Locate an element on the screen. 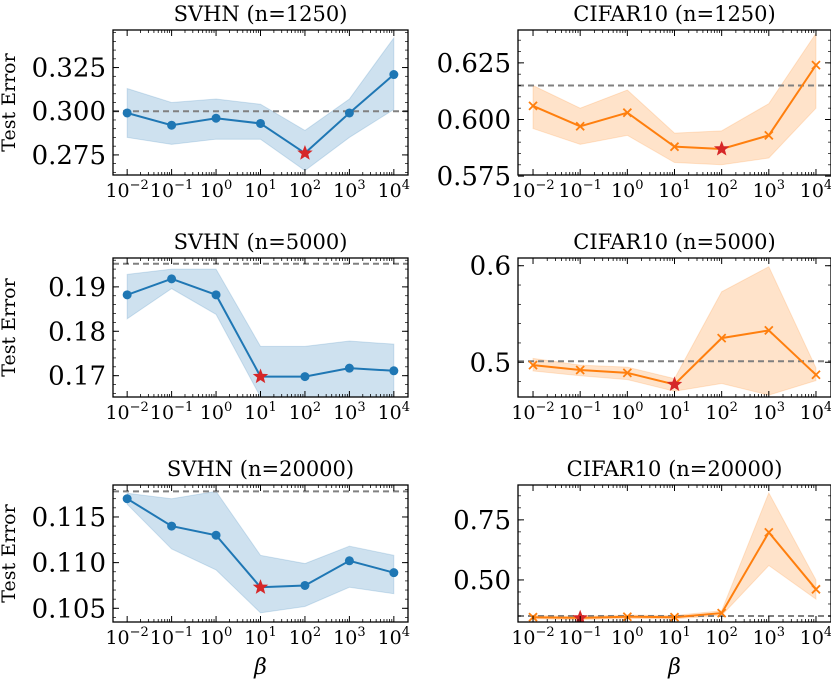 Image resolution: width=831 pixels, height=684 pixels. y-tick-label: 0.110 is located at coordinates (69, 564).